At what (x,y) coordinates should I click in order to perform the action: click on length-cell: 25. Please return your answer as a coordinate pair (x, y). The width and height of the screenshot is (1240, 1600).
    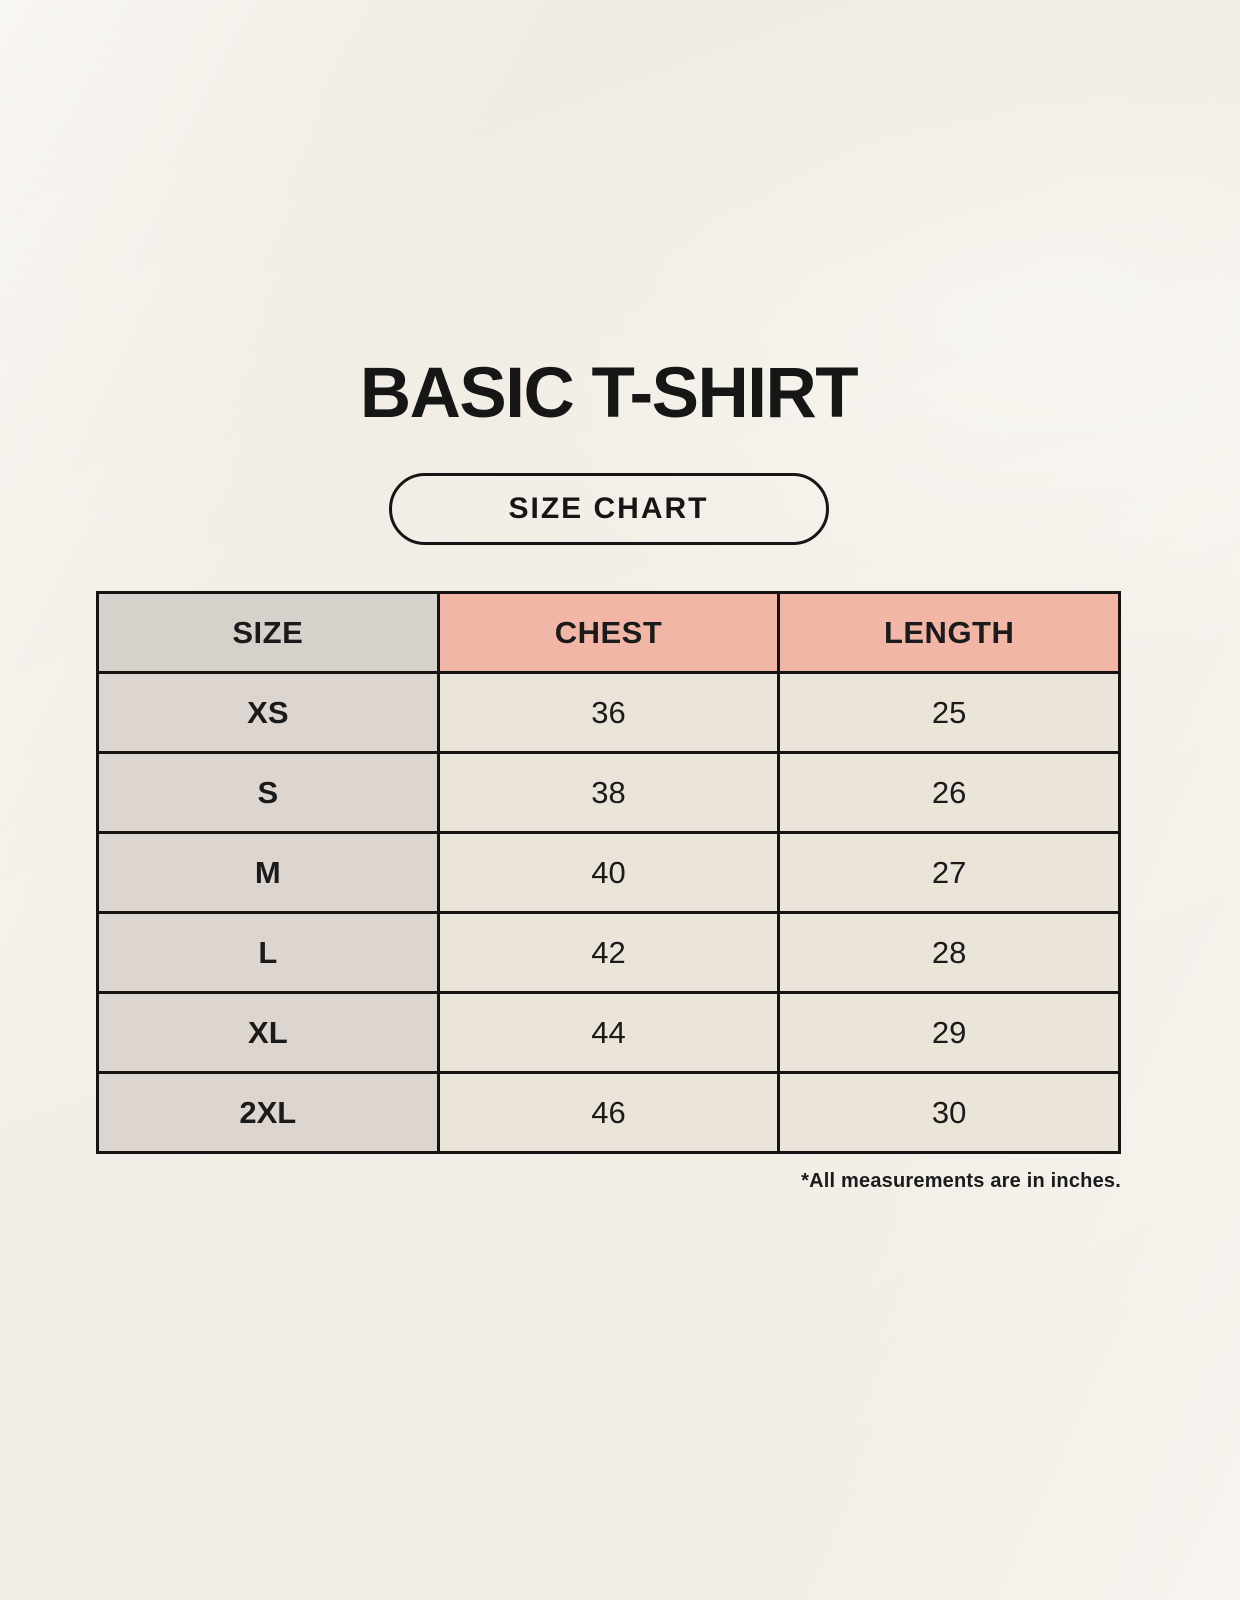
    Looking at the image, I should click on (949, 712).